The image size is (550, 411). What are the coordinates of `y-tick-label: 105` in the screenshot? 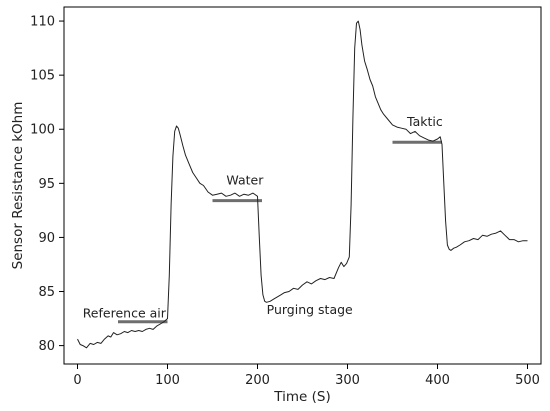 It's located at (42, 76).